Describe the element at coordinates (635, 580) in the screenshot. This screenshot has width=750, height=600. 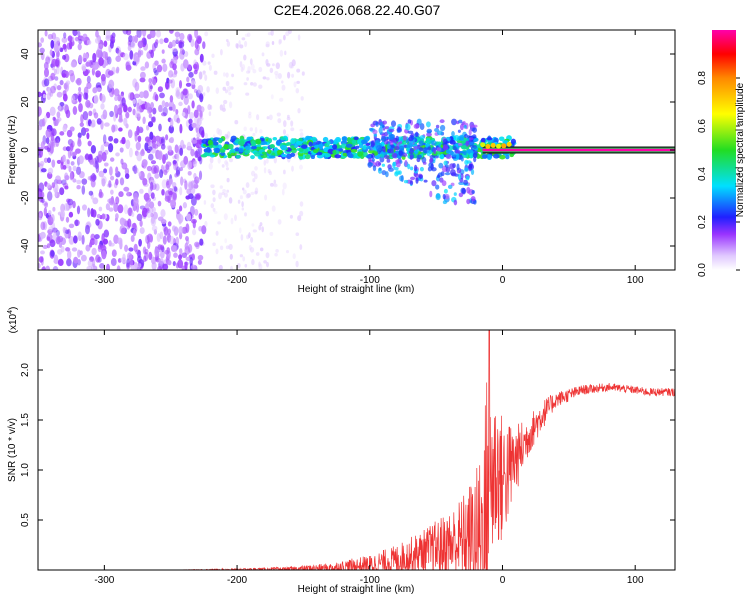
I see `snr-x-tick-label: 100` at that location.